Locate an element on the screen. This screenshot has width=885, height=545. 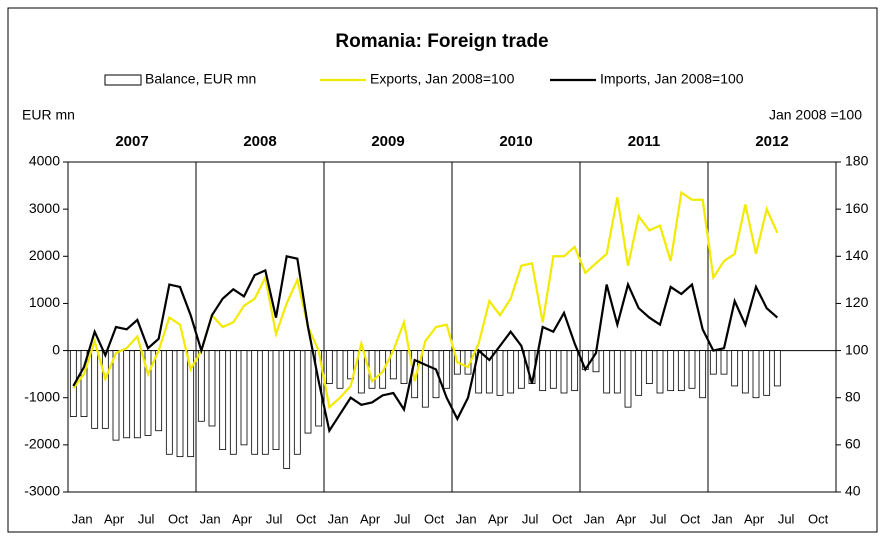
y-tick-label: 2000 is located at coordinates (44, 255).